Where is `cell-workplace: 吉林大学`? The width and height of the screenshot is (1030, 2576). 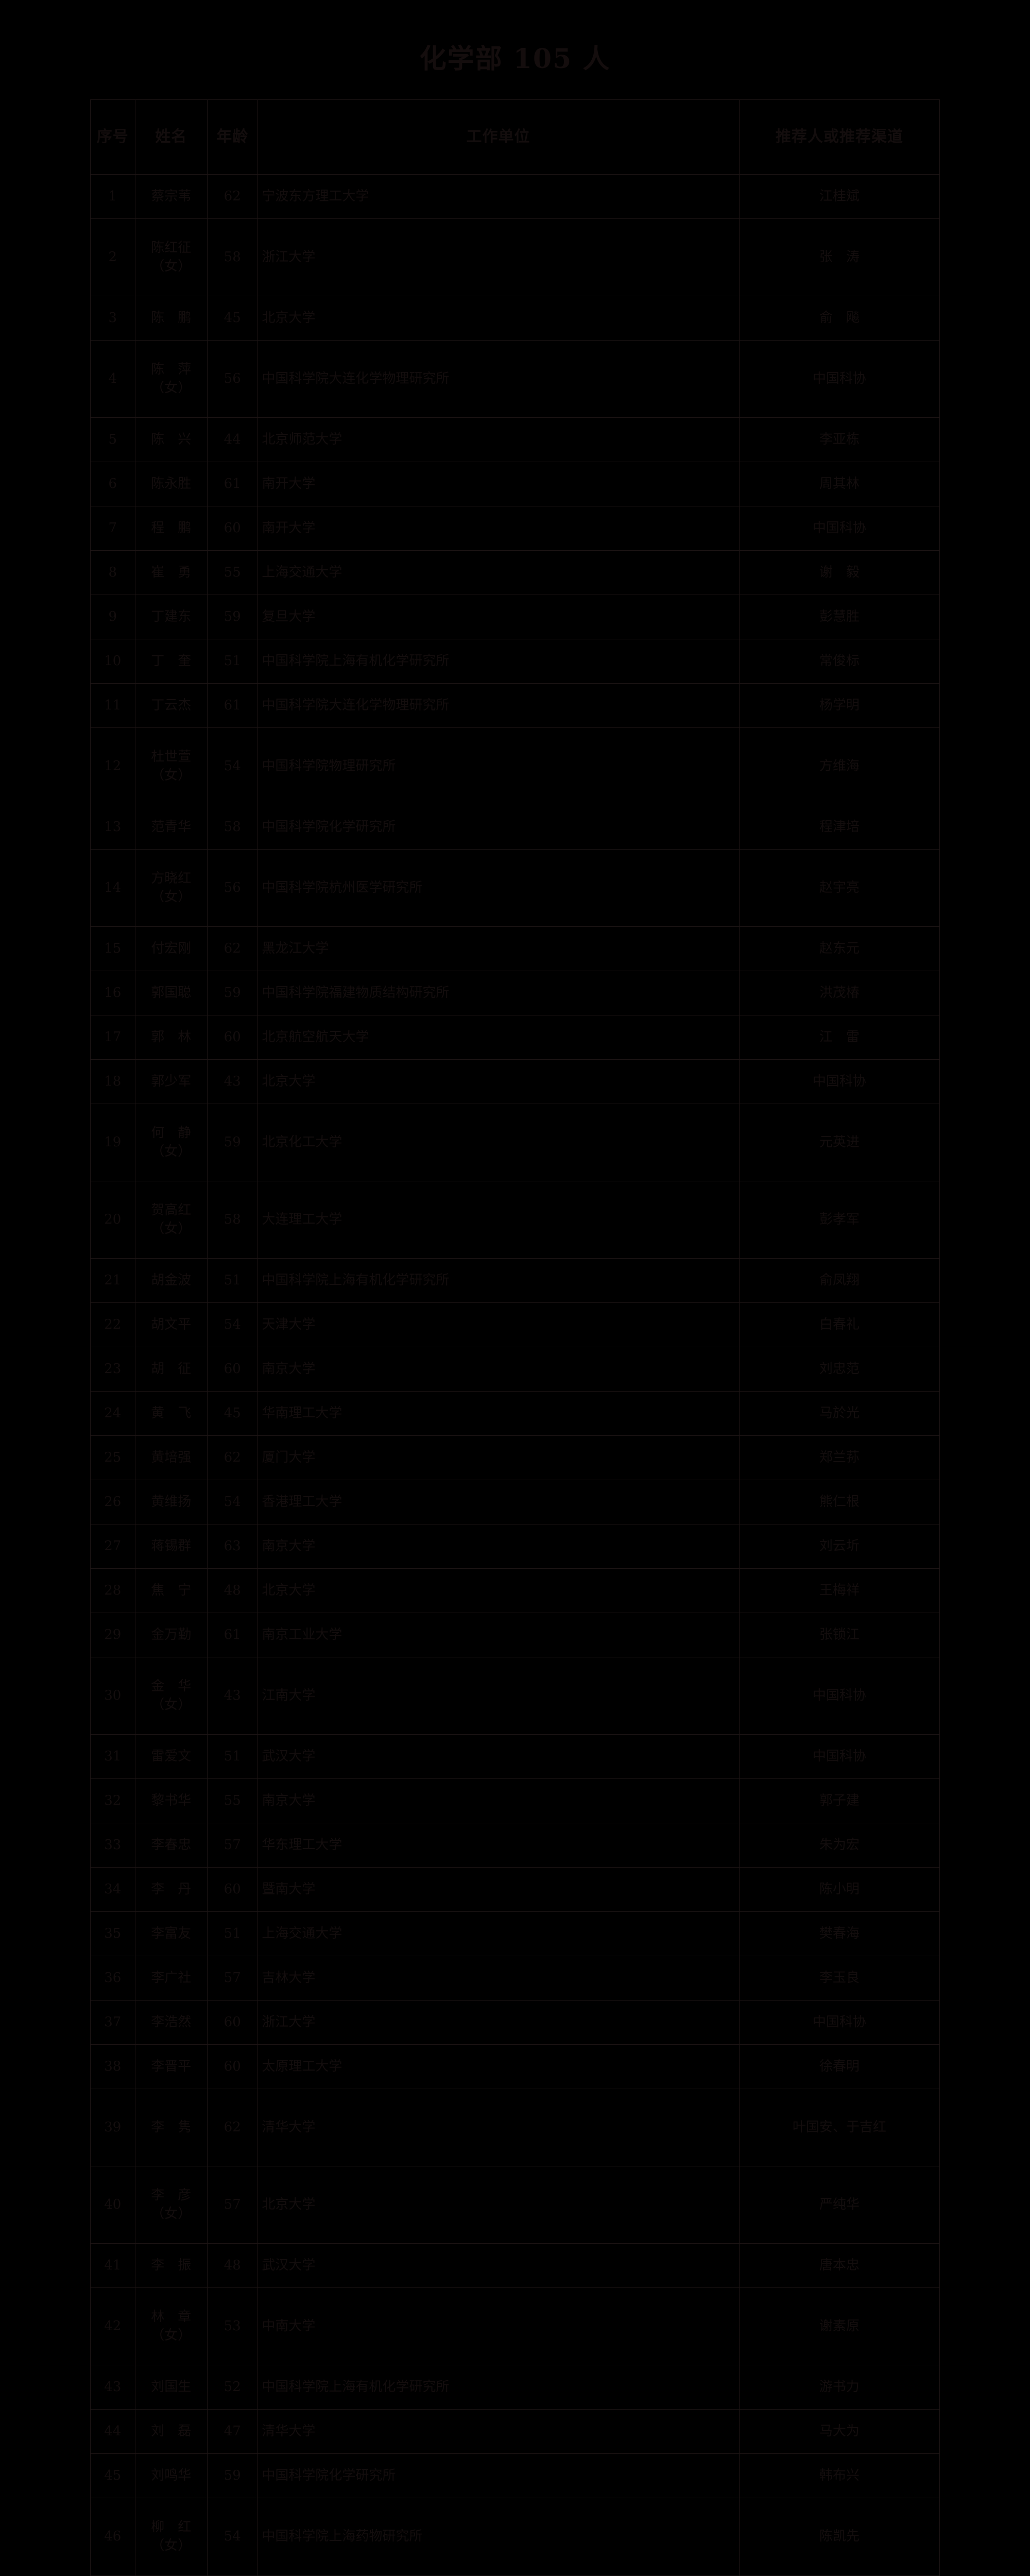
cell-workplace: 吉林大学 is located at coordinates (498, 1978).